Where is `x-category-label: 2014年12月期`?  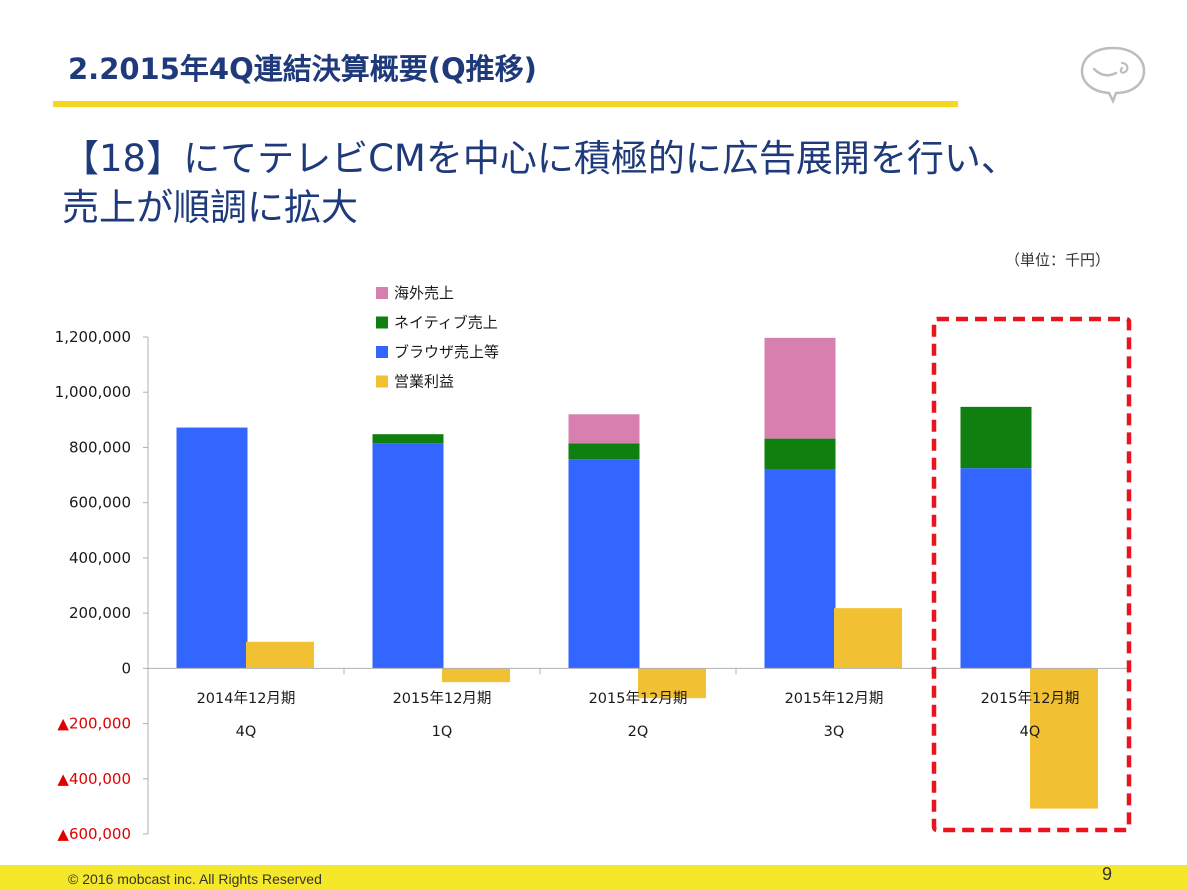 x-category-label: 2014年12月期 is located at coordinates (246, 698).